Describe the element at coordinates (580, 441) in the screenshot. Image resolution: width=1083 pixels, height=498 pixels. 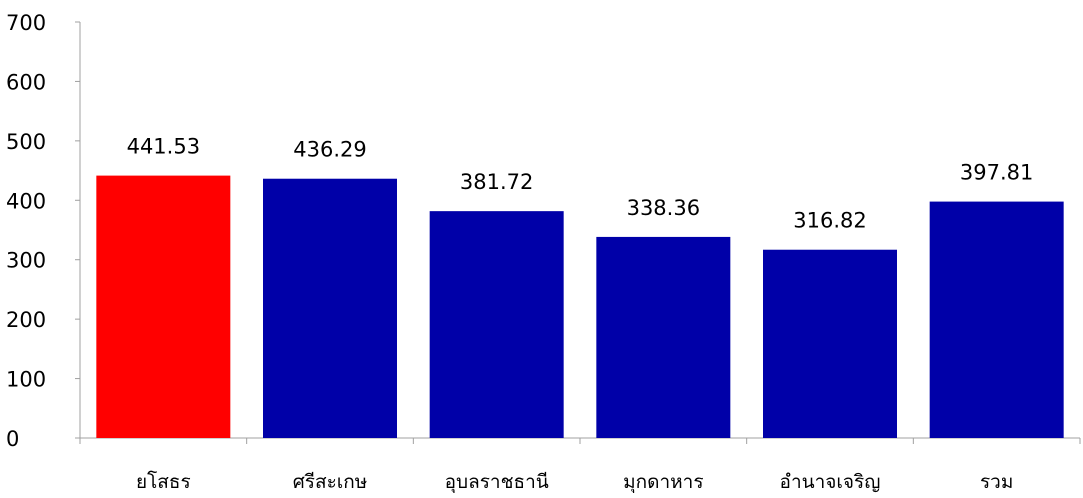
I see `x-axis-ticks` at that location.